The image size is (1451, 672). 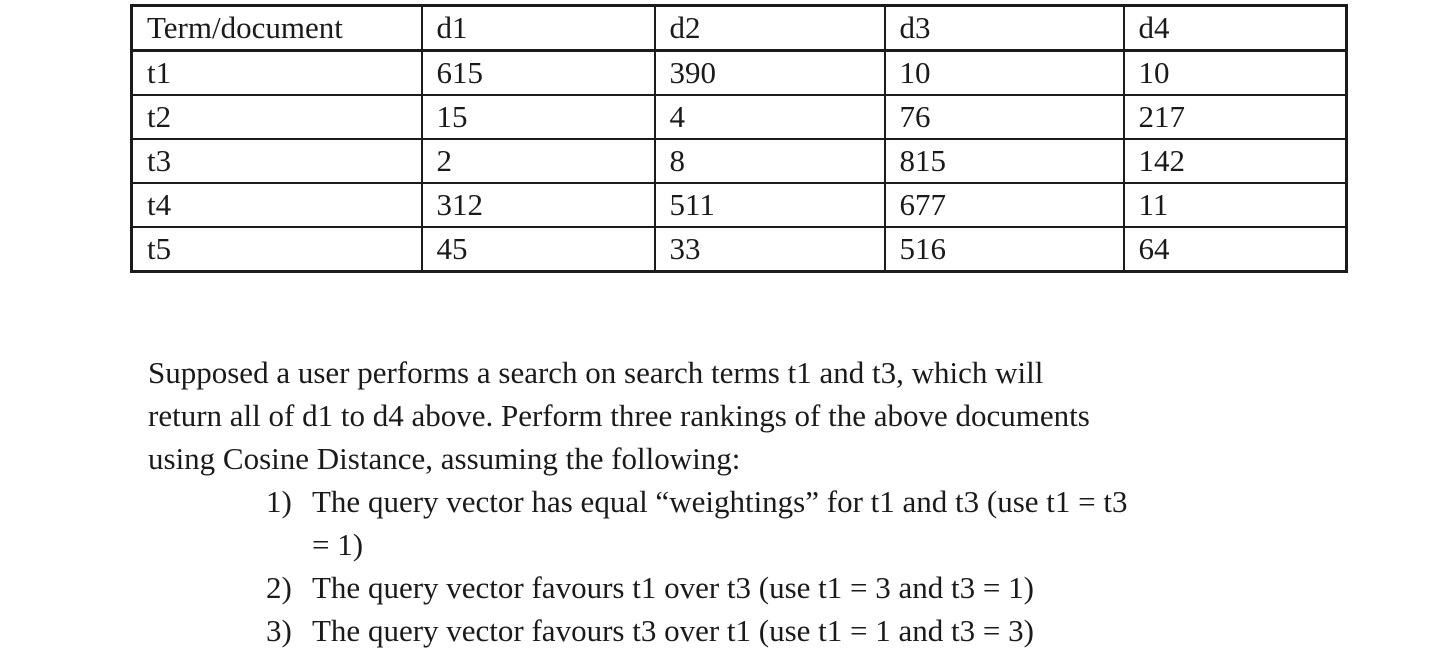 I want to click on value-cell: 677, so click(x=1004, y=205).